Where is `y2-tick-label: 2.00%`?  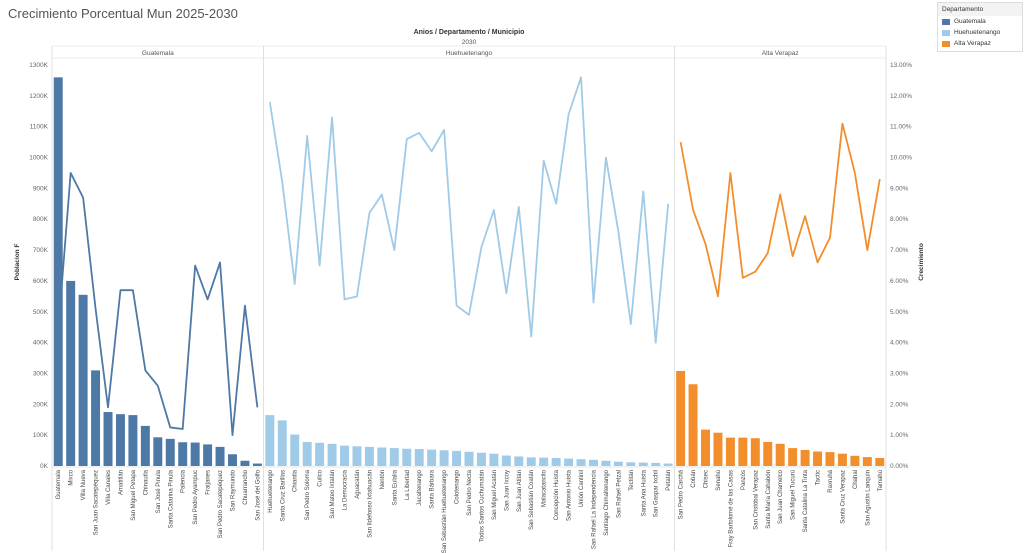 y2-tick-label: 2.00% is located at coordinates (899, 404).